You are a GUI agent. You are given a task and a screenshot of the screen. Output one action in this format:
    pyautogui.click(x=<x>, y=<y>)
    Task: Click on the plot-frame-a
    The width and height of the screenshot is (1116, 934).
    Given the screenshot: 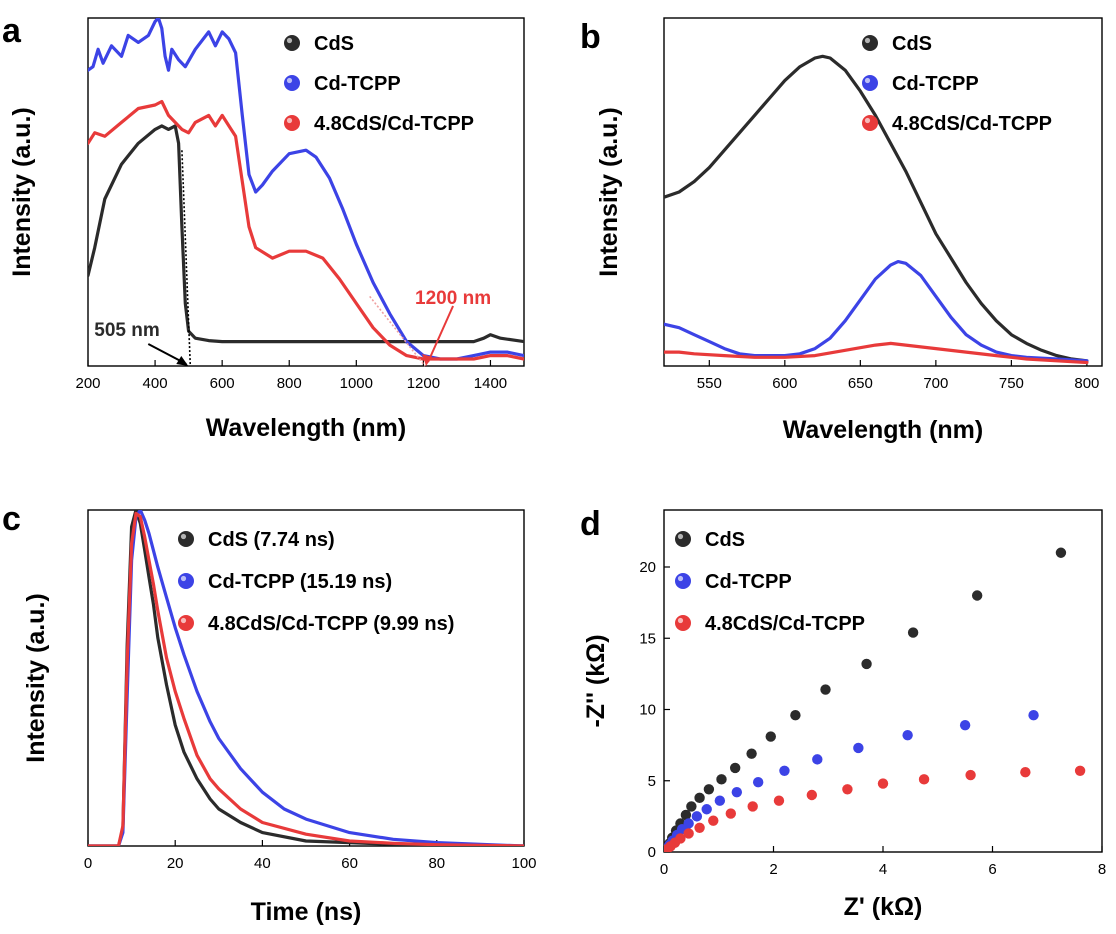 What is the action you would take?
    pyautogui.click(x=306, y=192)
    